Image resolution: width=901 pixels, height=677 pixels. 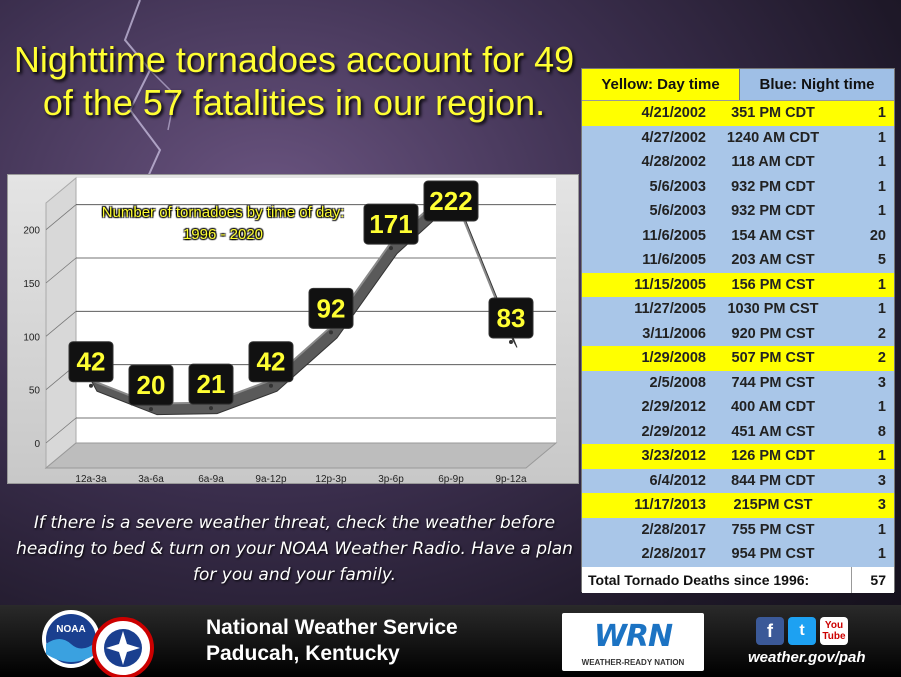 What do you see at coordinates (773, 333) in the screenshot?
I see `row-time: 920 PM CST` at bounding box center [773, 333].